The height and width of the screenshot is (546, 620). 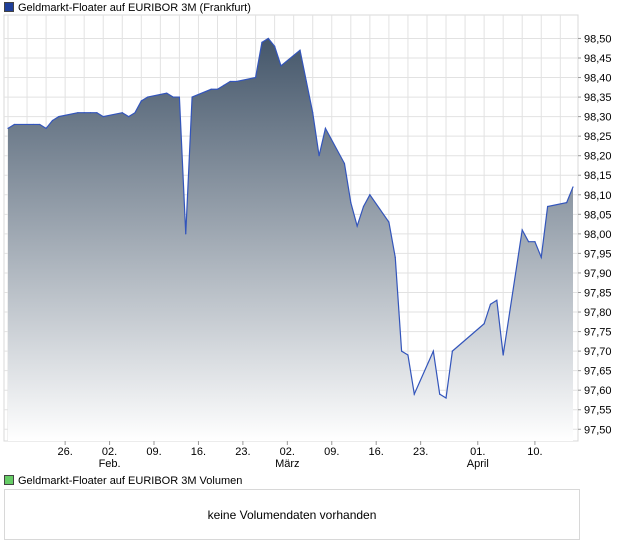 What do you see at coordinates (130, 481) in the screenshot?
I see `volume-legend-label: Geldmarkt-Floater auf EURIBOR 3M Volumen` at bounding box center [130, 481].